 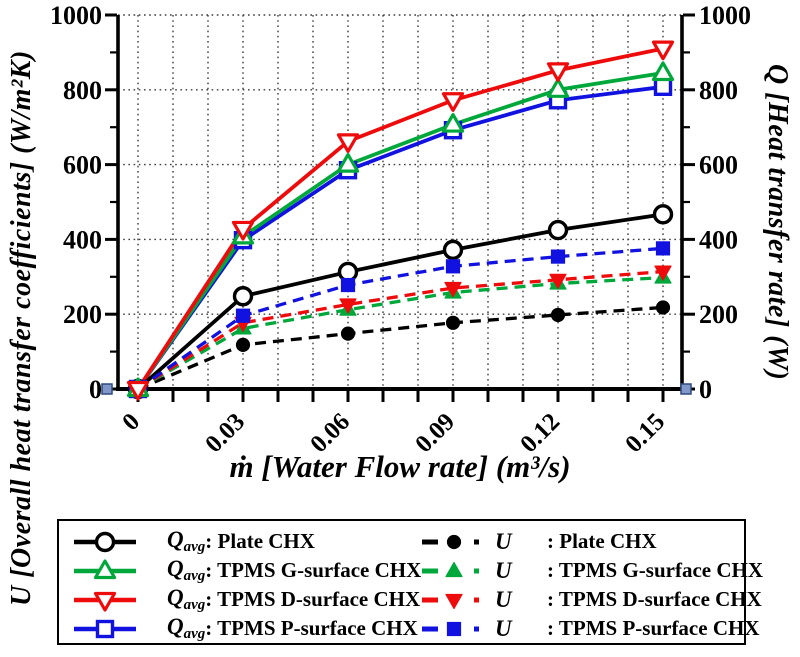 I want to click on series-markers-u-plate, so click(x=400, y=348).